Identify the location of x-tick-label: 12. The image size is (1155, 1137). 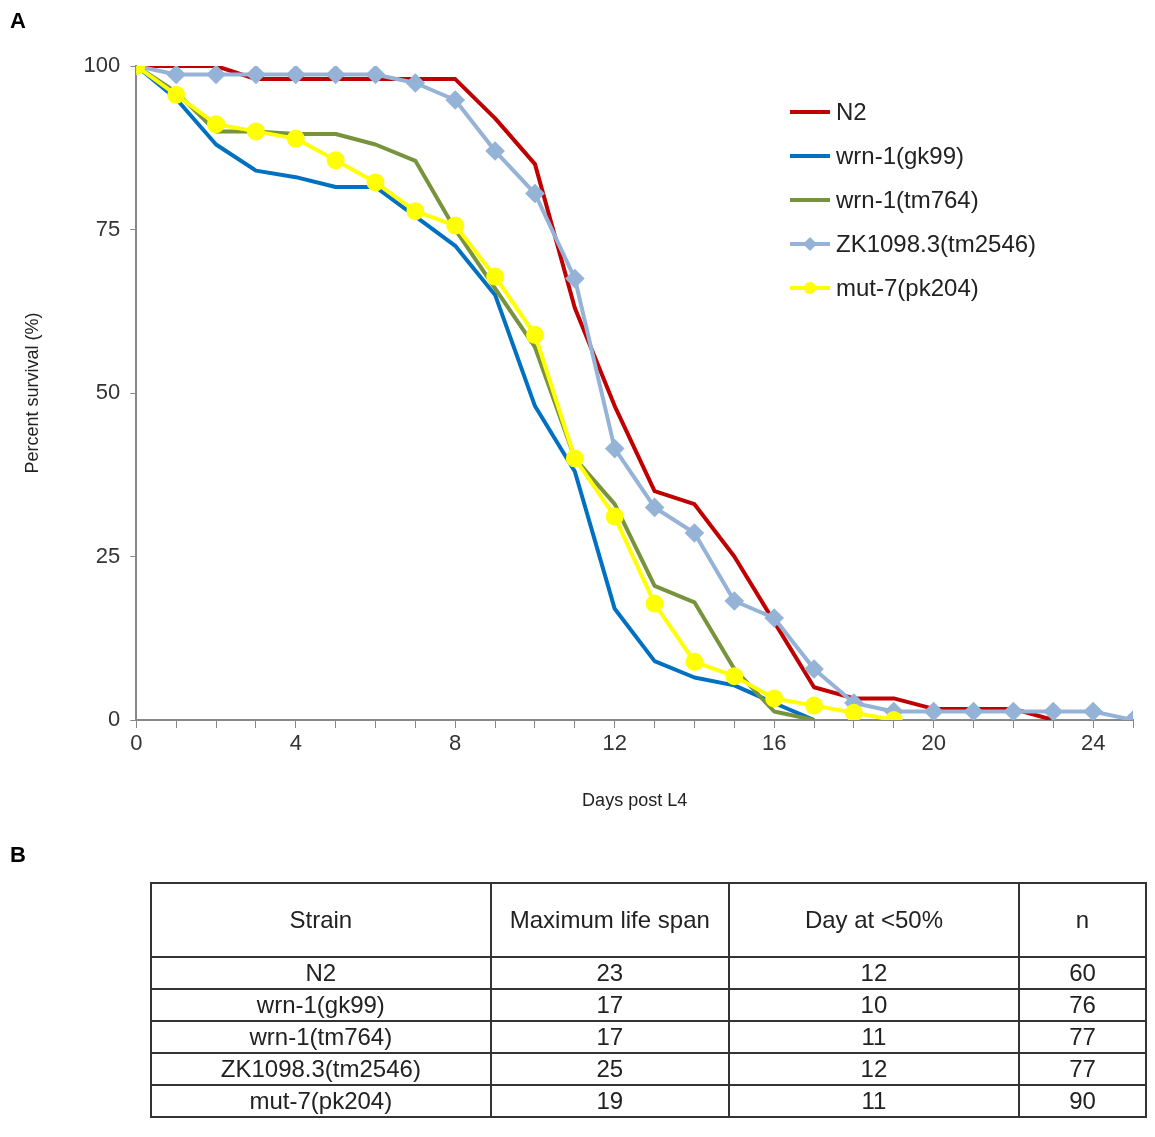
(614, 743).